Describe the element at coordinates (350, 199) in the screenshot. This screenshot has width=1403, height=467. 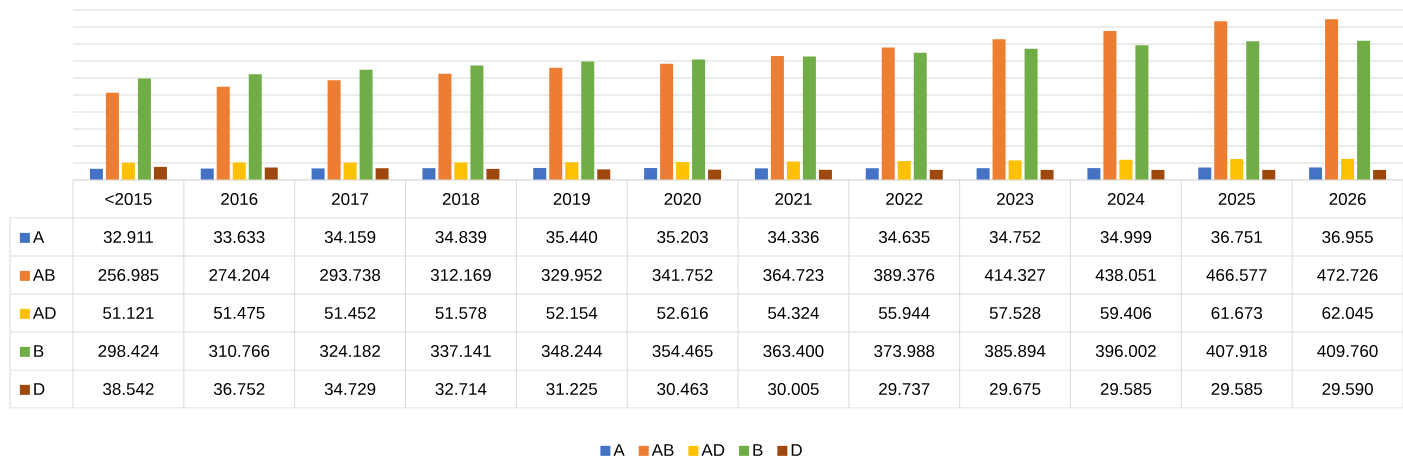
I see `x-tick-label: 2017` at that location.